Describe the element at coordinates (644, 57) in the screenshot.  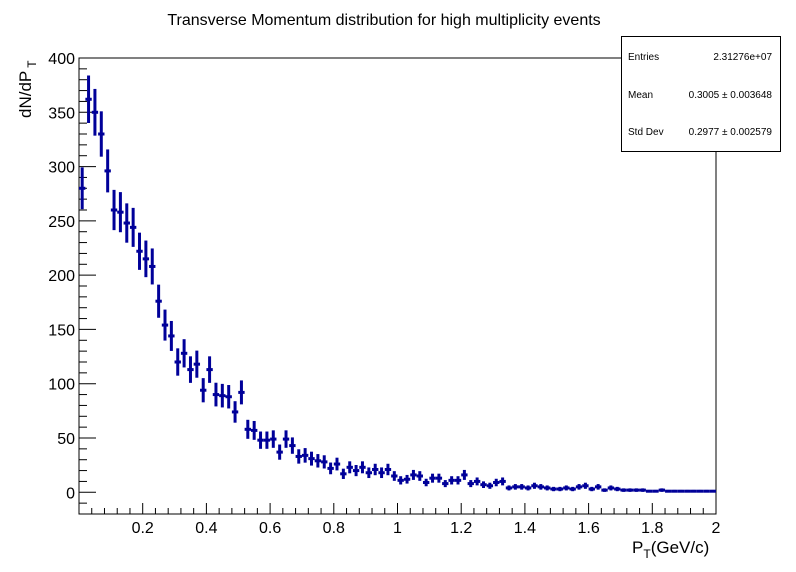
I see `stats-entries-label: Entries` at that location.